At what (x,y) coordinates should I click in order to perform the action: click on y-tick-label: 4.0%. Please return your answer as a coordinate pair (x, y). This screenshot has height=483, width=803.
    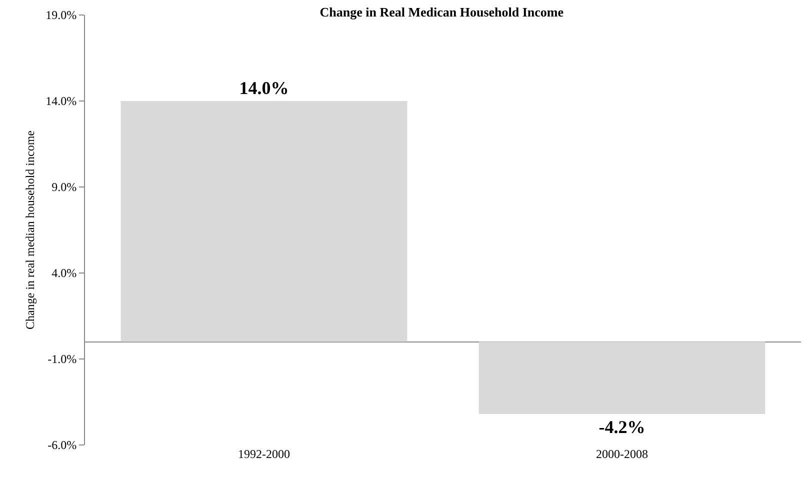
    Looking at the image, I should click on (64, 273).